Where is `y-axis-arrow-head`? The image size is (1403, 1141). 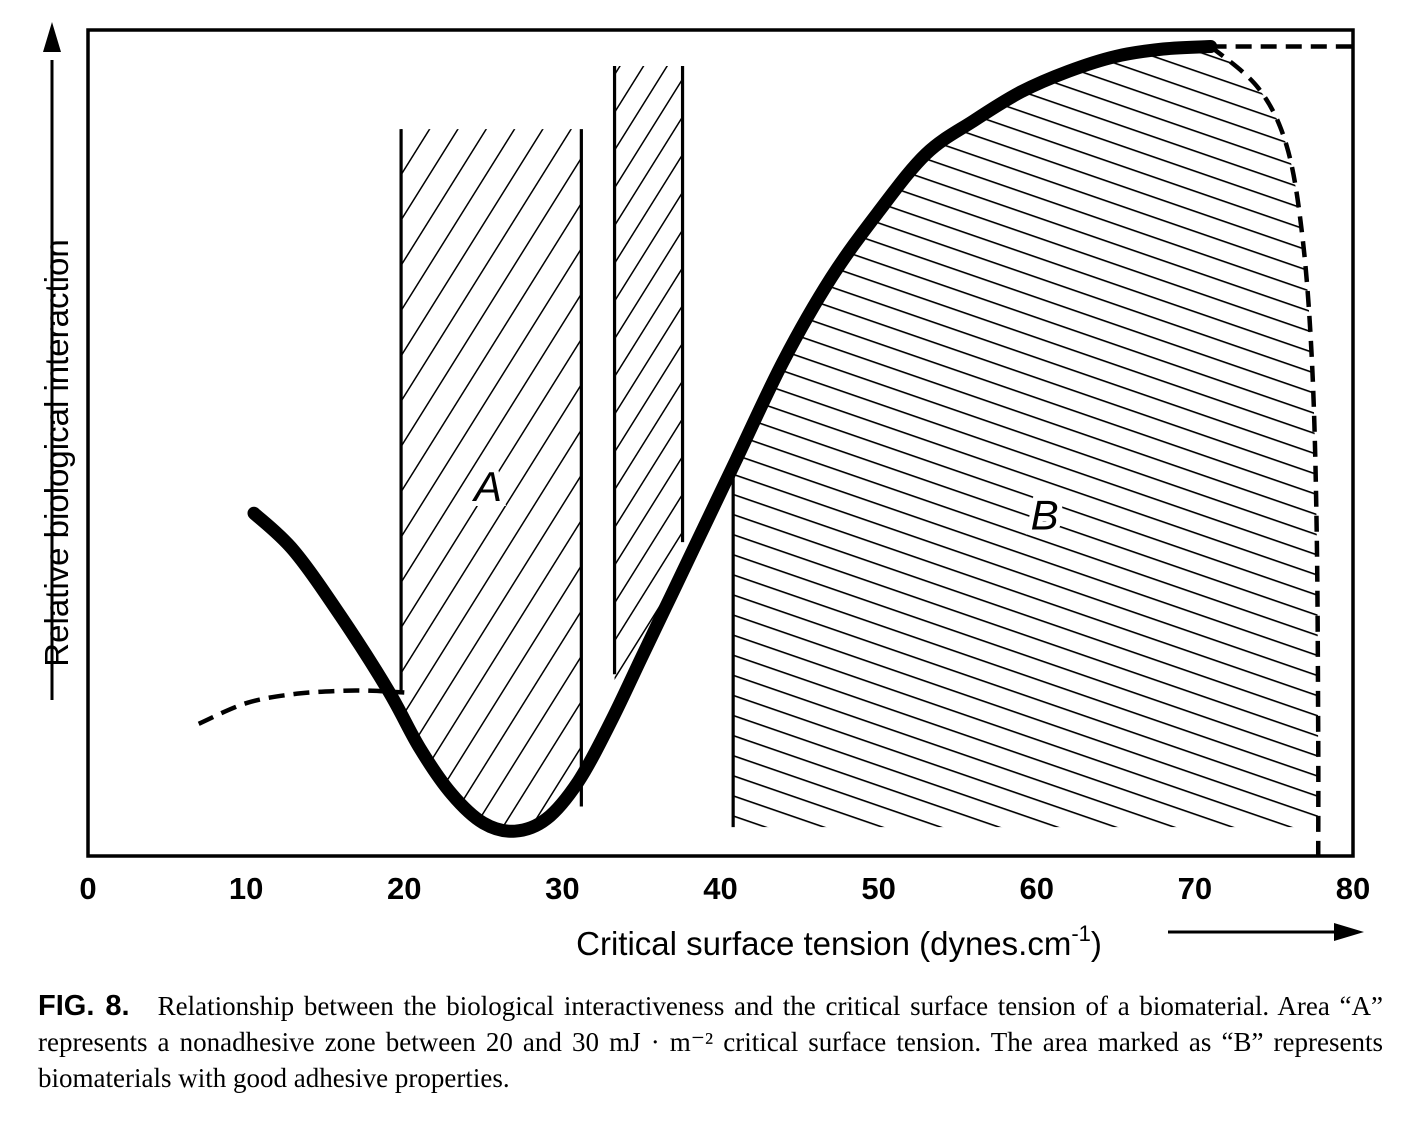 y-axis-arrow-head is located at coordinates (52, 37).